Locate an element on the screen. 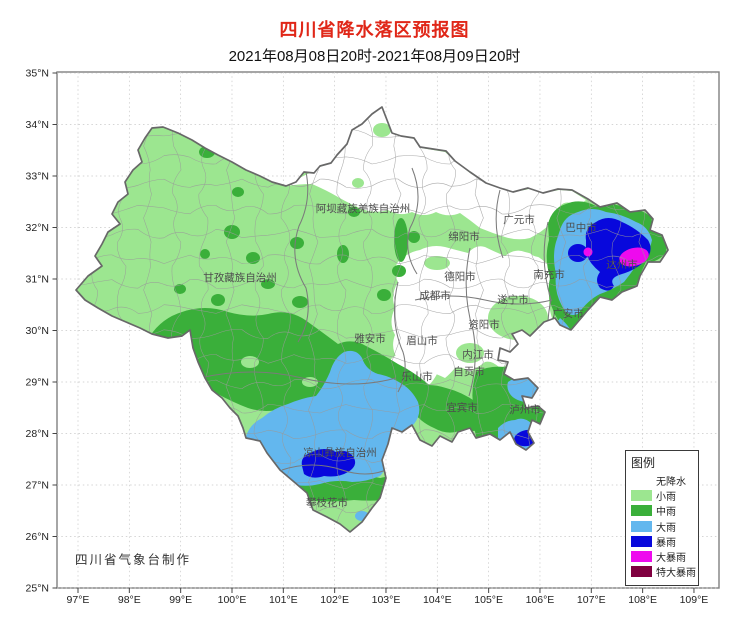 The width and height of the screenshot is (749, 631). x-tick-label: 107°E is located at coordinates (591, 600).